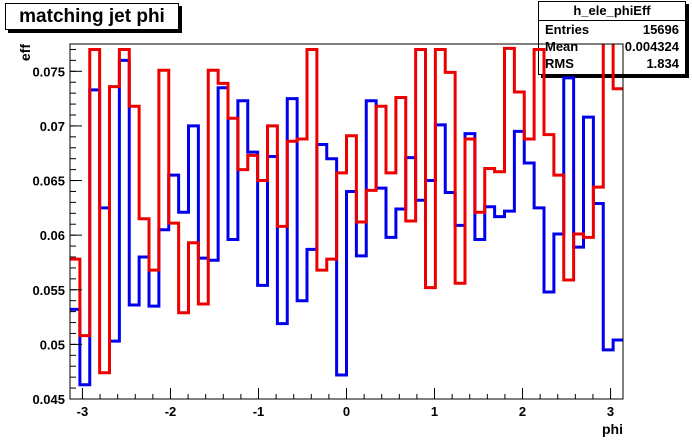 Image resolution: width=692 pixels, height=444 pixels. I want to click on stats-label: RMS, so click(559, 63).